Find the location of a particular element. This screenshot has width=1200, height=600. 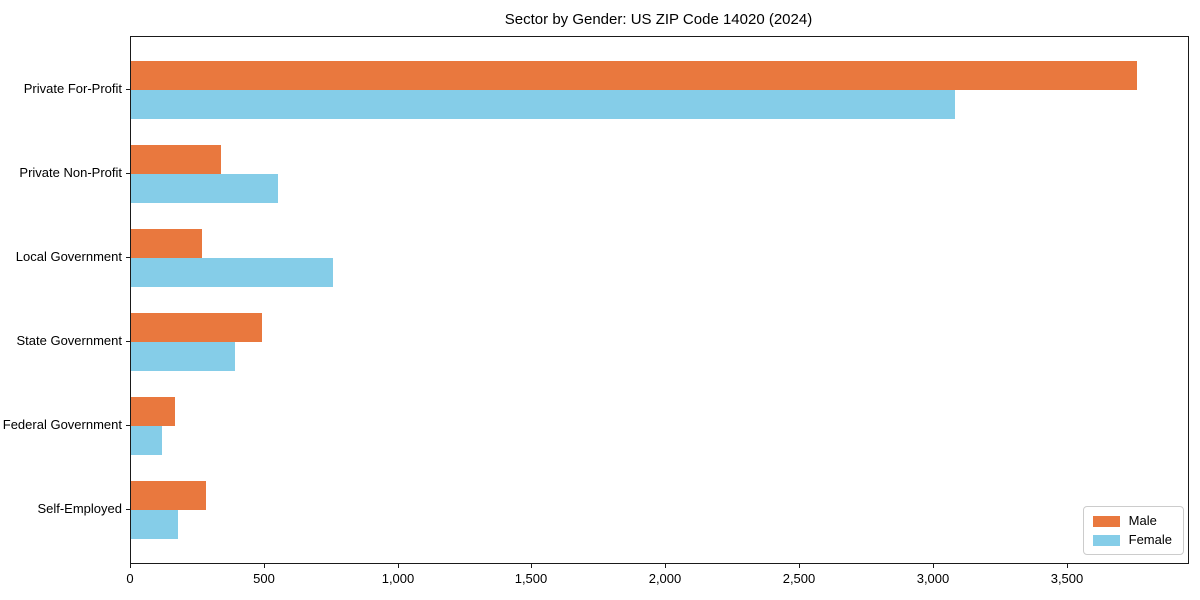

x-axis-label: 1,000 is located at coordinates (398, 578).